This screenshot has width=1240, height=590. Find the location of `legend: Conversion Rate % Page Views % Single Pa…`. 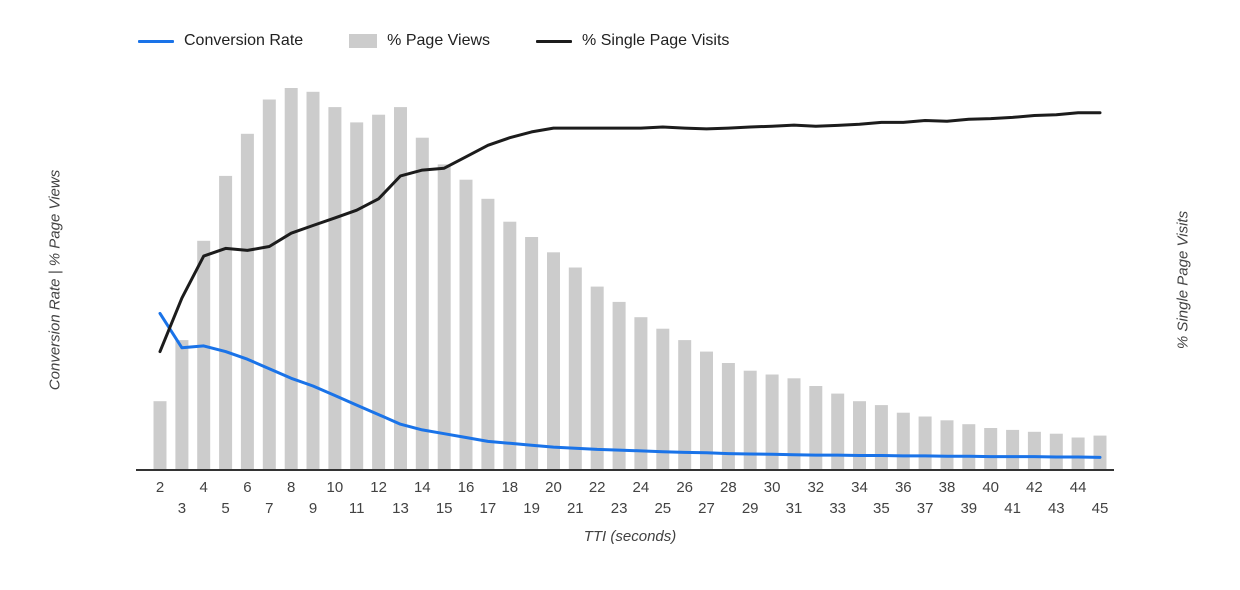

legend: Conversion Rate % Page Views % Single Pa… is located at coordinates (433, 41).